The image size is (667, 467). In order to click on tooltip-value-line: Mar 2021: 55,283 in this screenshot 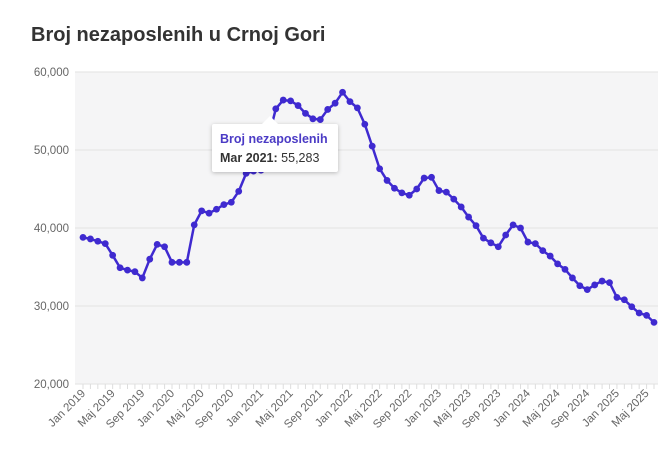, I will do `click(269, 158)`.